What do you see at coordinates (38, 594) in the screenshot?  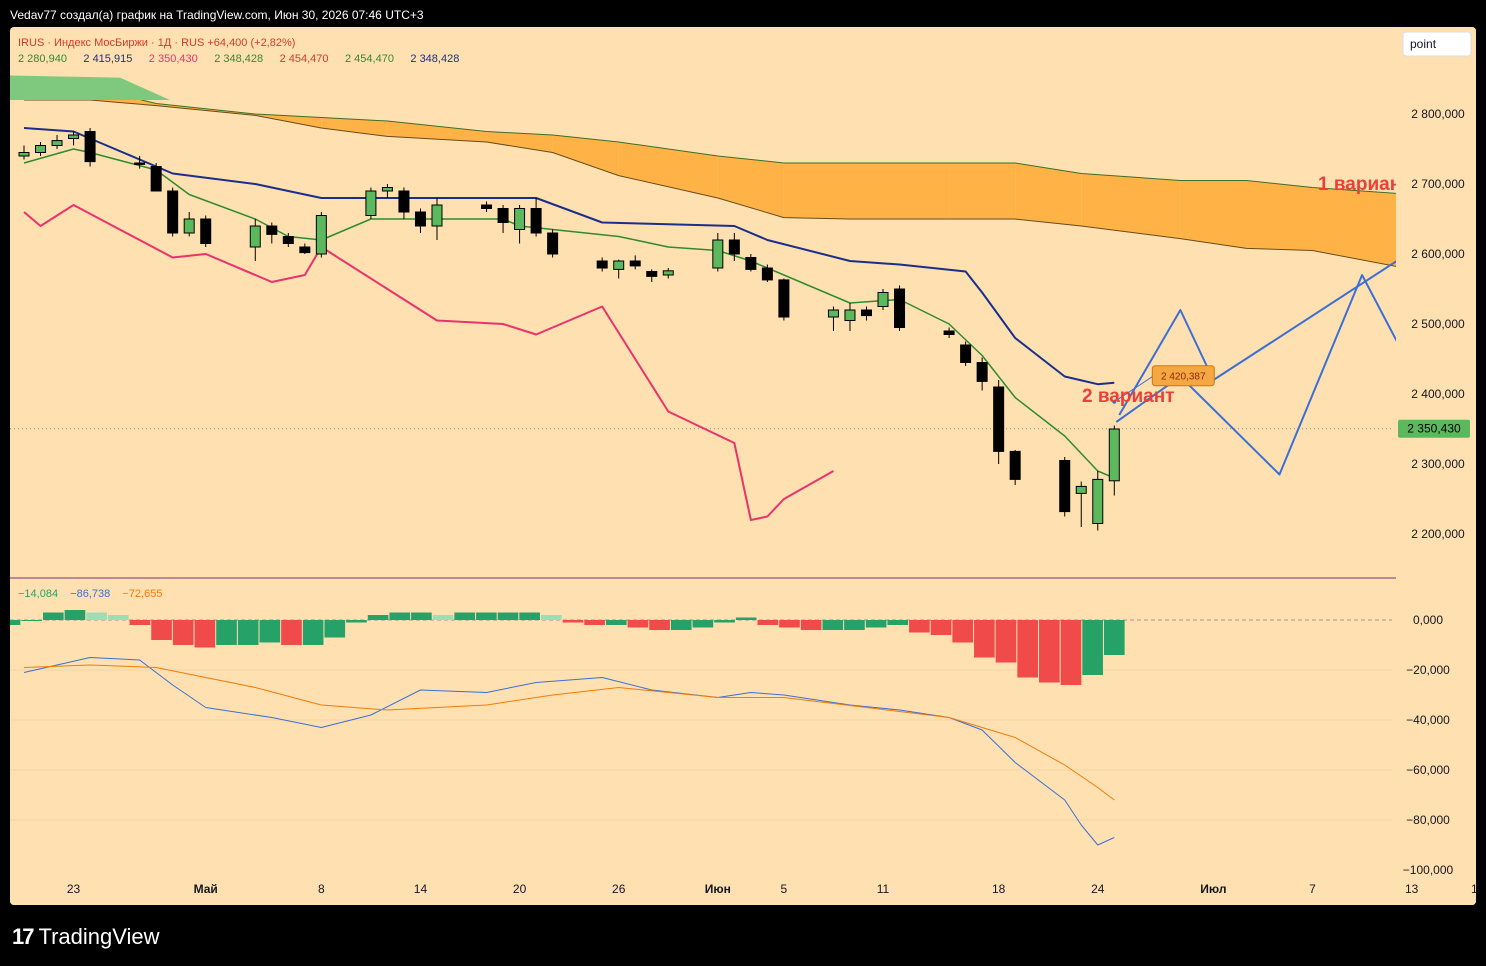 I see `legend-macd-value: −14,084` at bounding box center [38, 594].